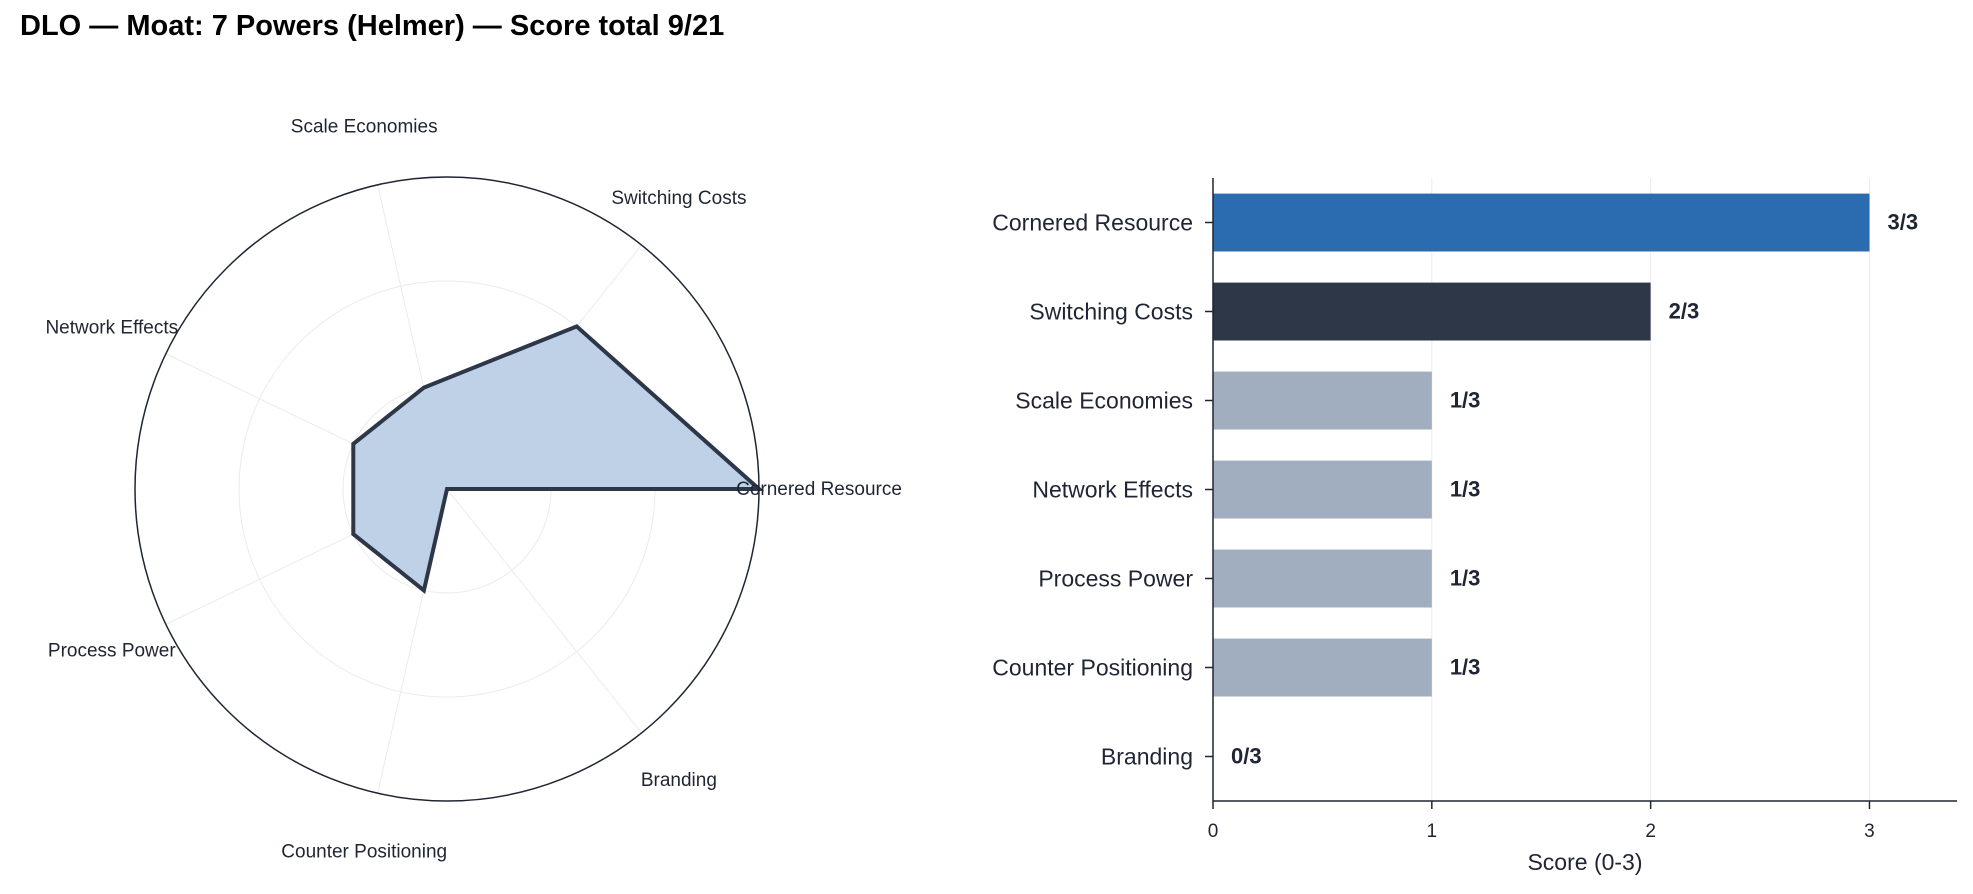  I want to click on radar-category-label: Switching Costs, so click(678, 198).